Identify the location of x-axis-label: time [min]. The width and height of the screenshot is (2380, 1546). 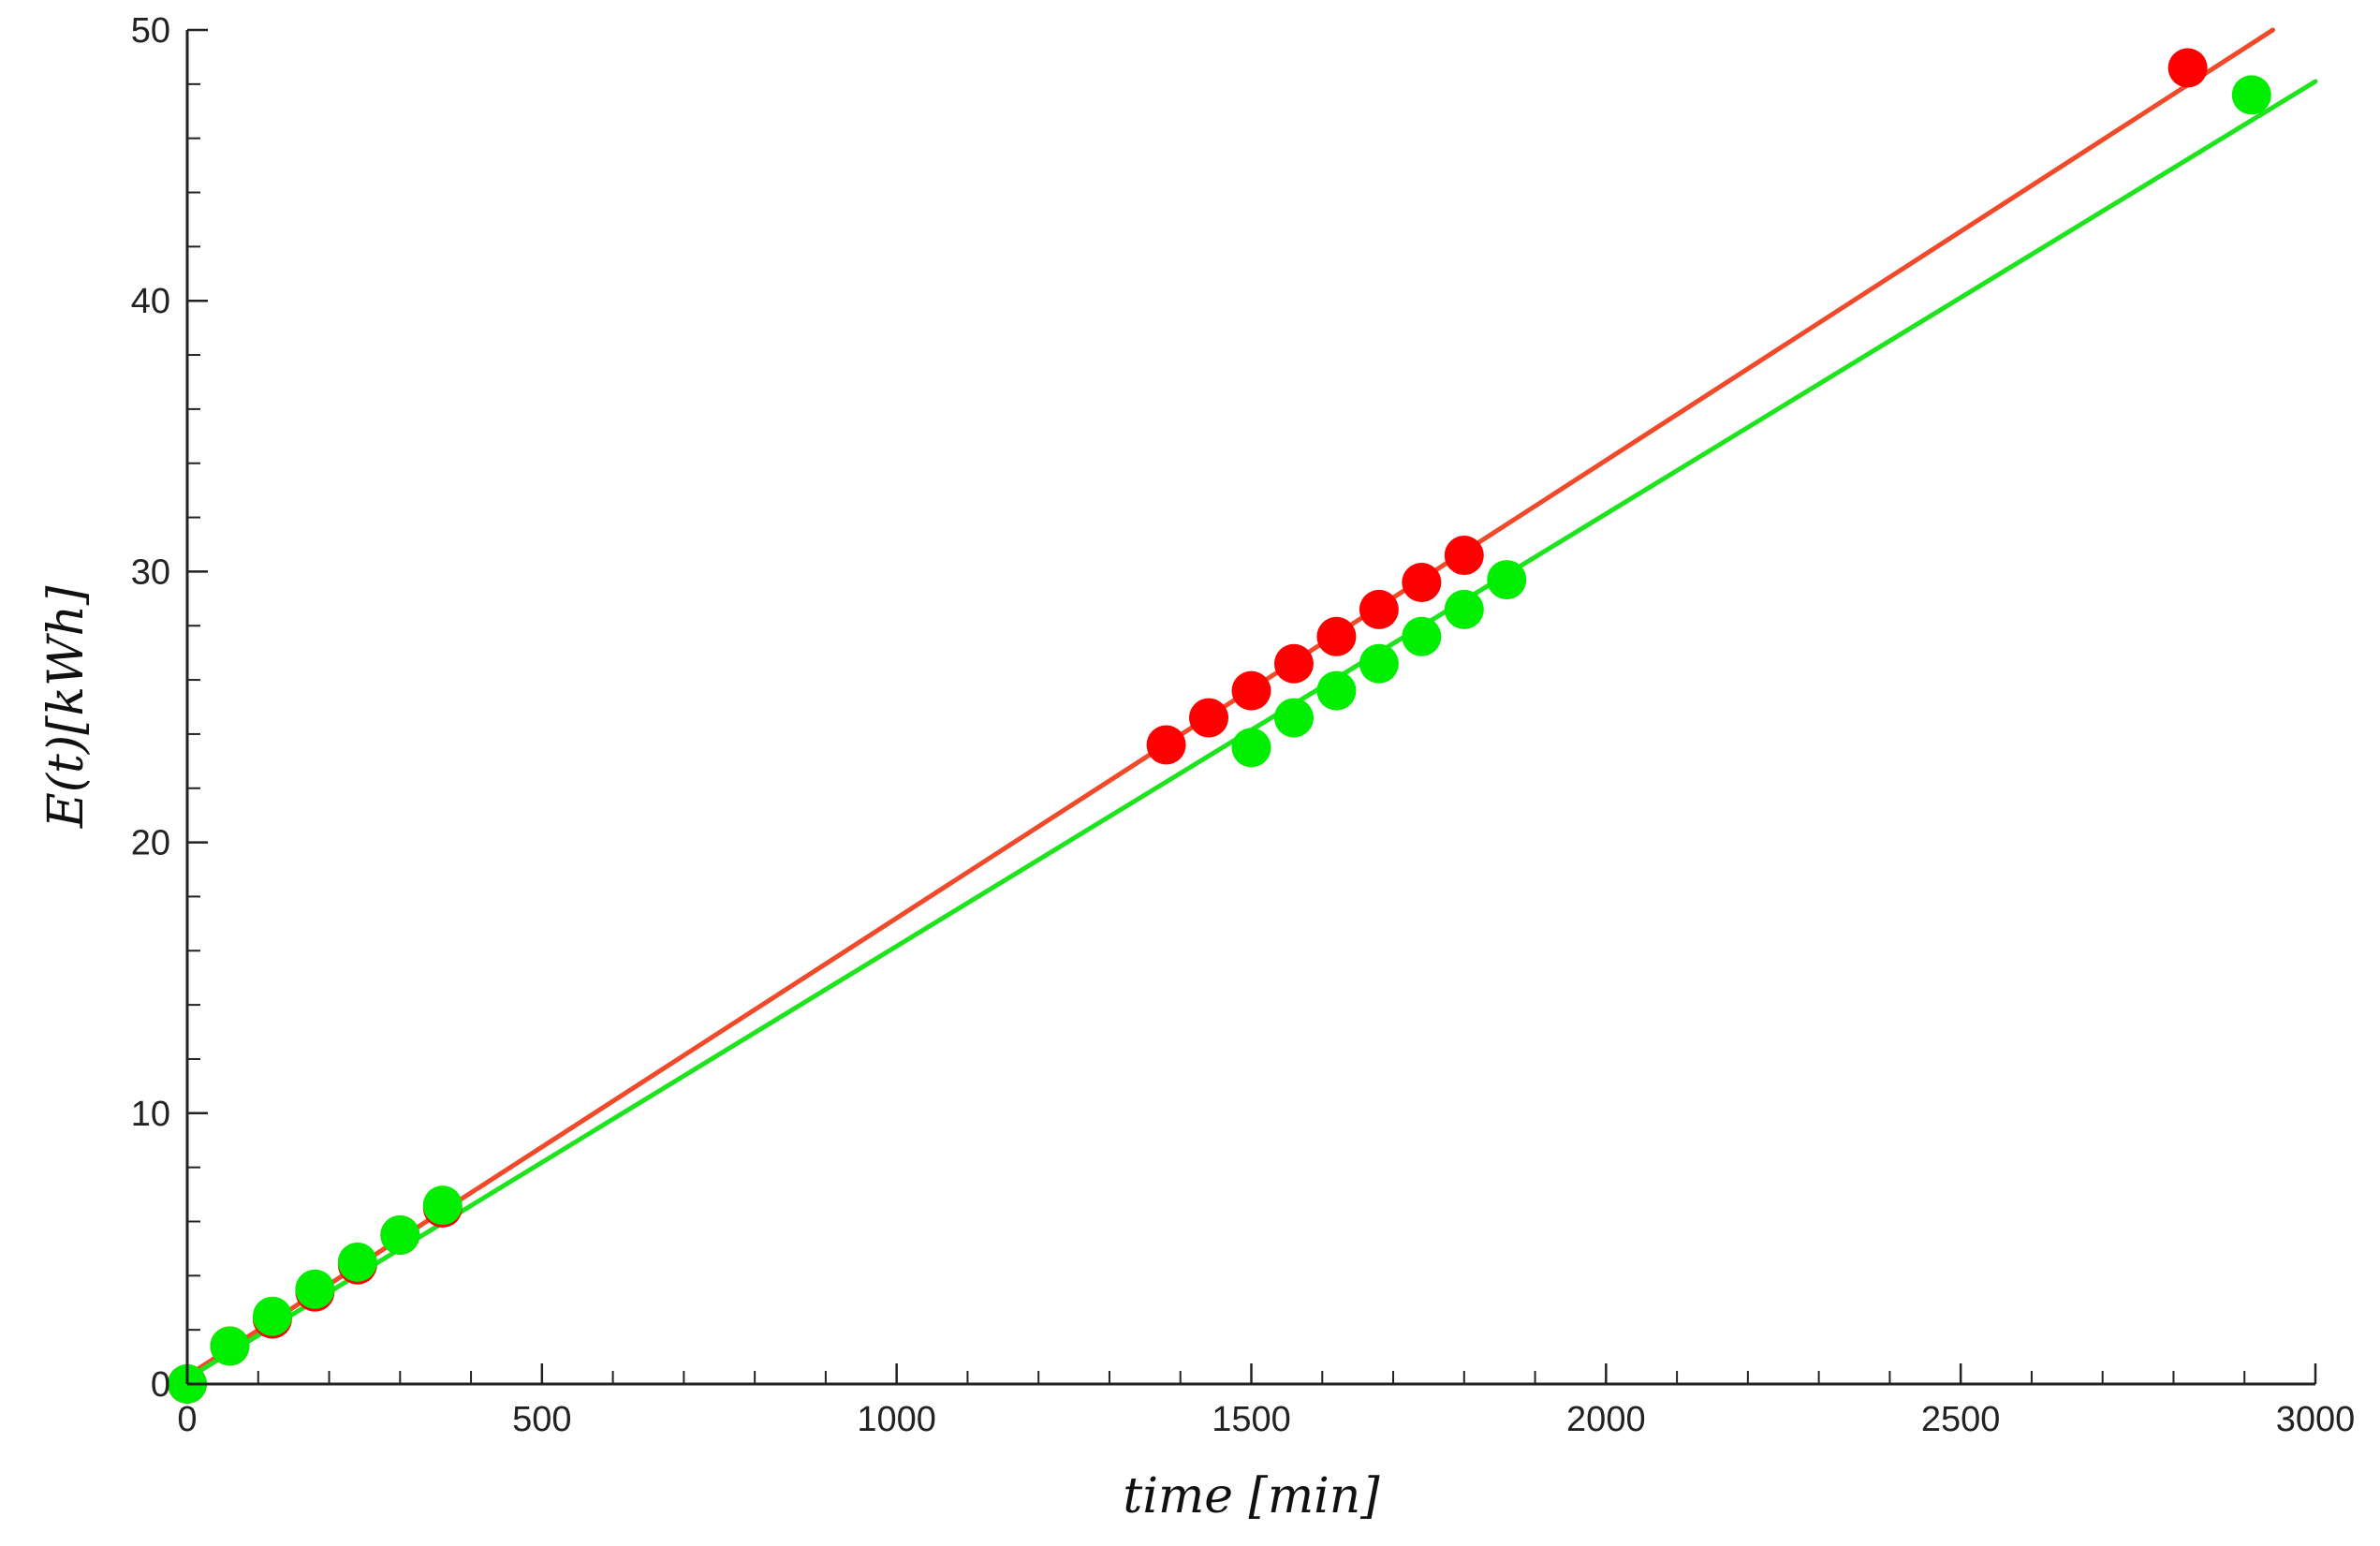
(1251, 1496).